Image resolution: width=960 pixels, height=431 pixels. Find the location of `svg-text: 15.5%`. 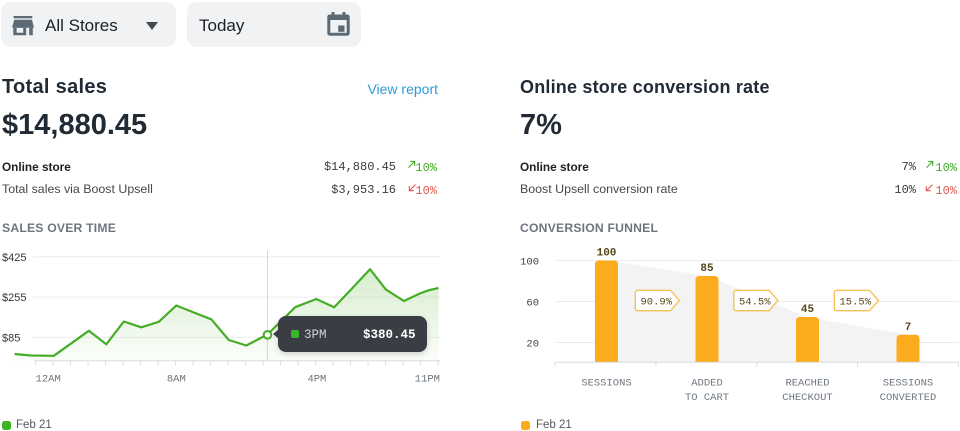

svg-text: 15.5% is located at coordinates (856, 302).